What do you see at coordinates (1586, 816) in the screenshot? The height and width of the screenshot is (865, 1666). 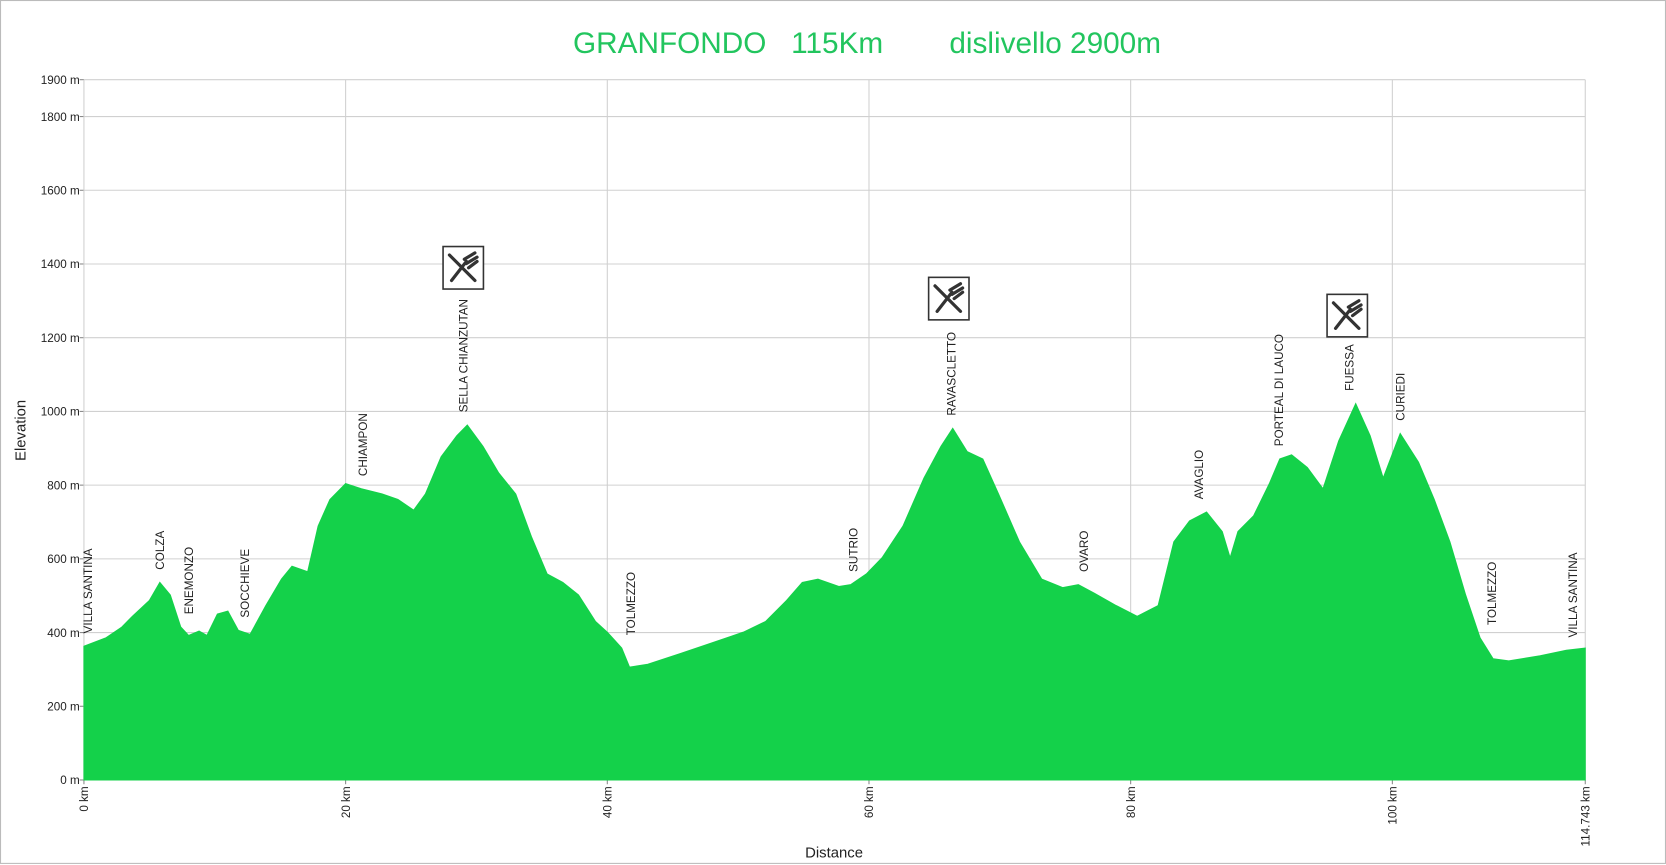 I see `x-tick-label: 114.743 km` at bounding box center [1586, 816].